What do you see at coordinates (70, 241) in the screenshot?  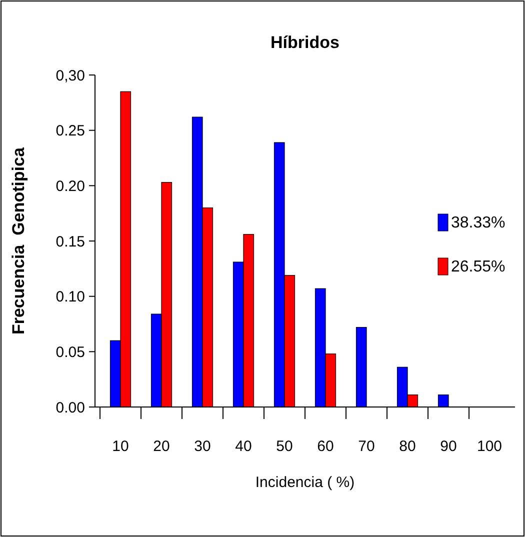 I see `y-tick-label: 0.15` at bounding box center [70, 241].